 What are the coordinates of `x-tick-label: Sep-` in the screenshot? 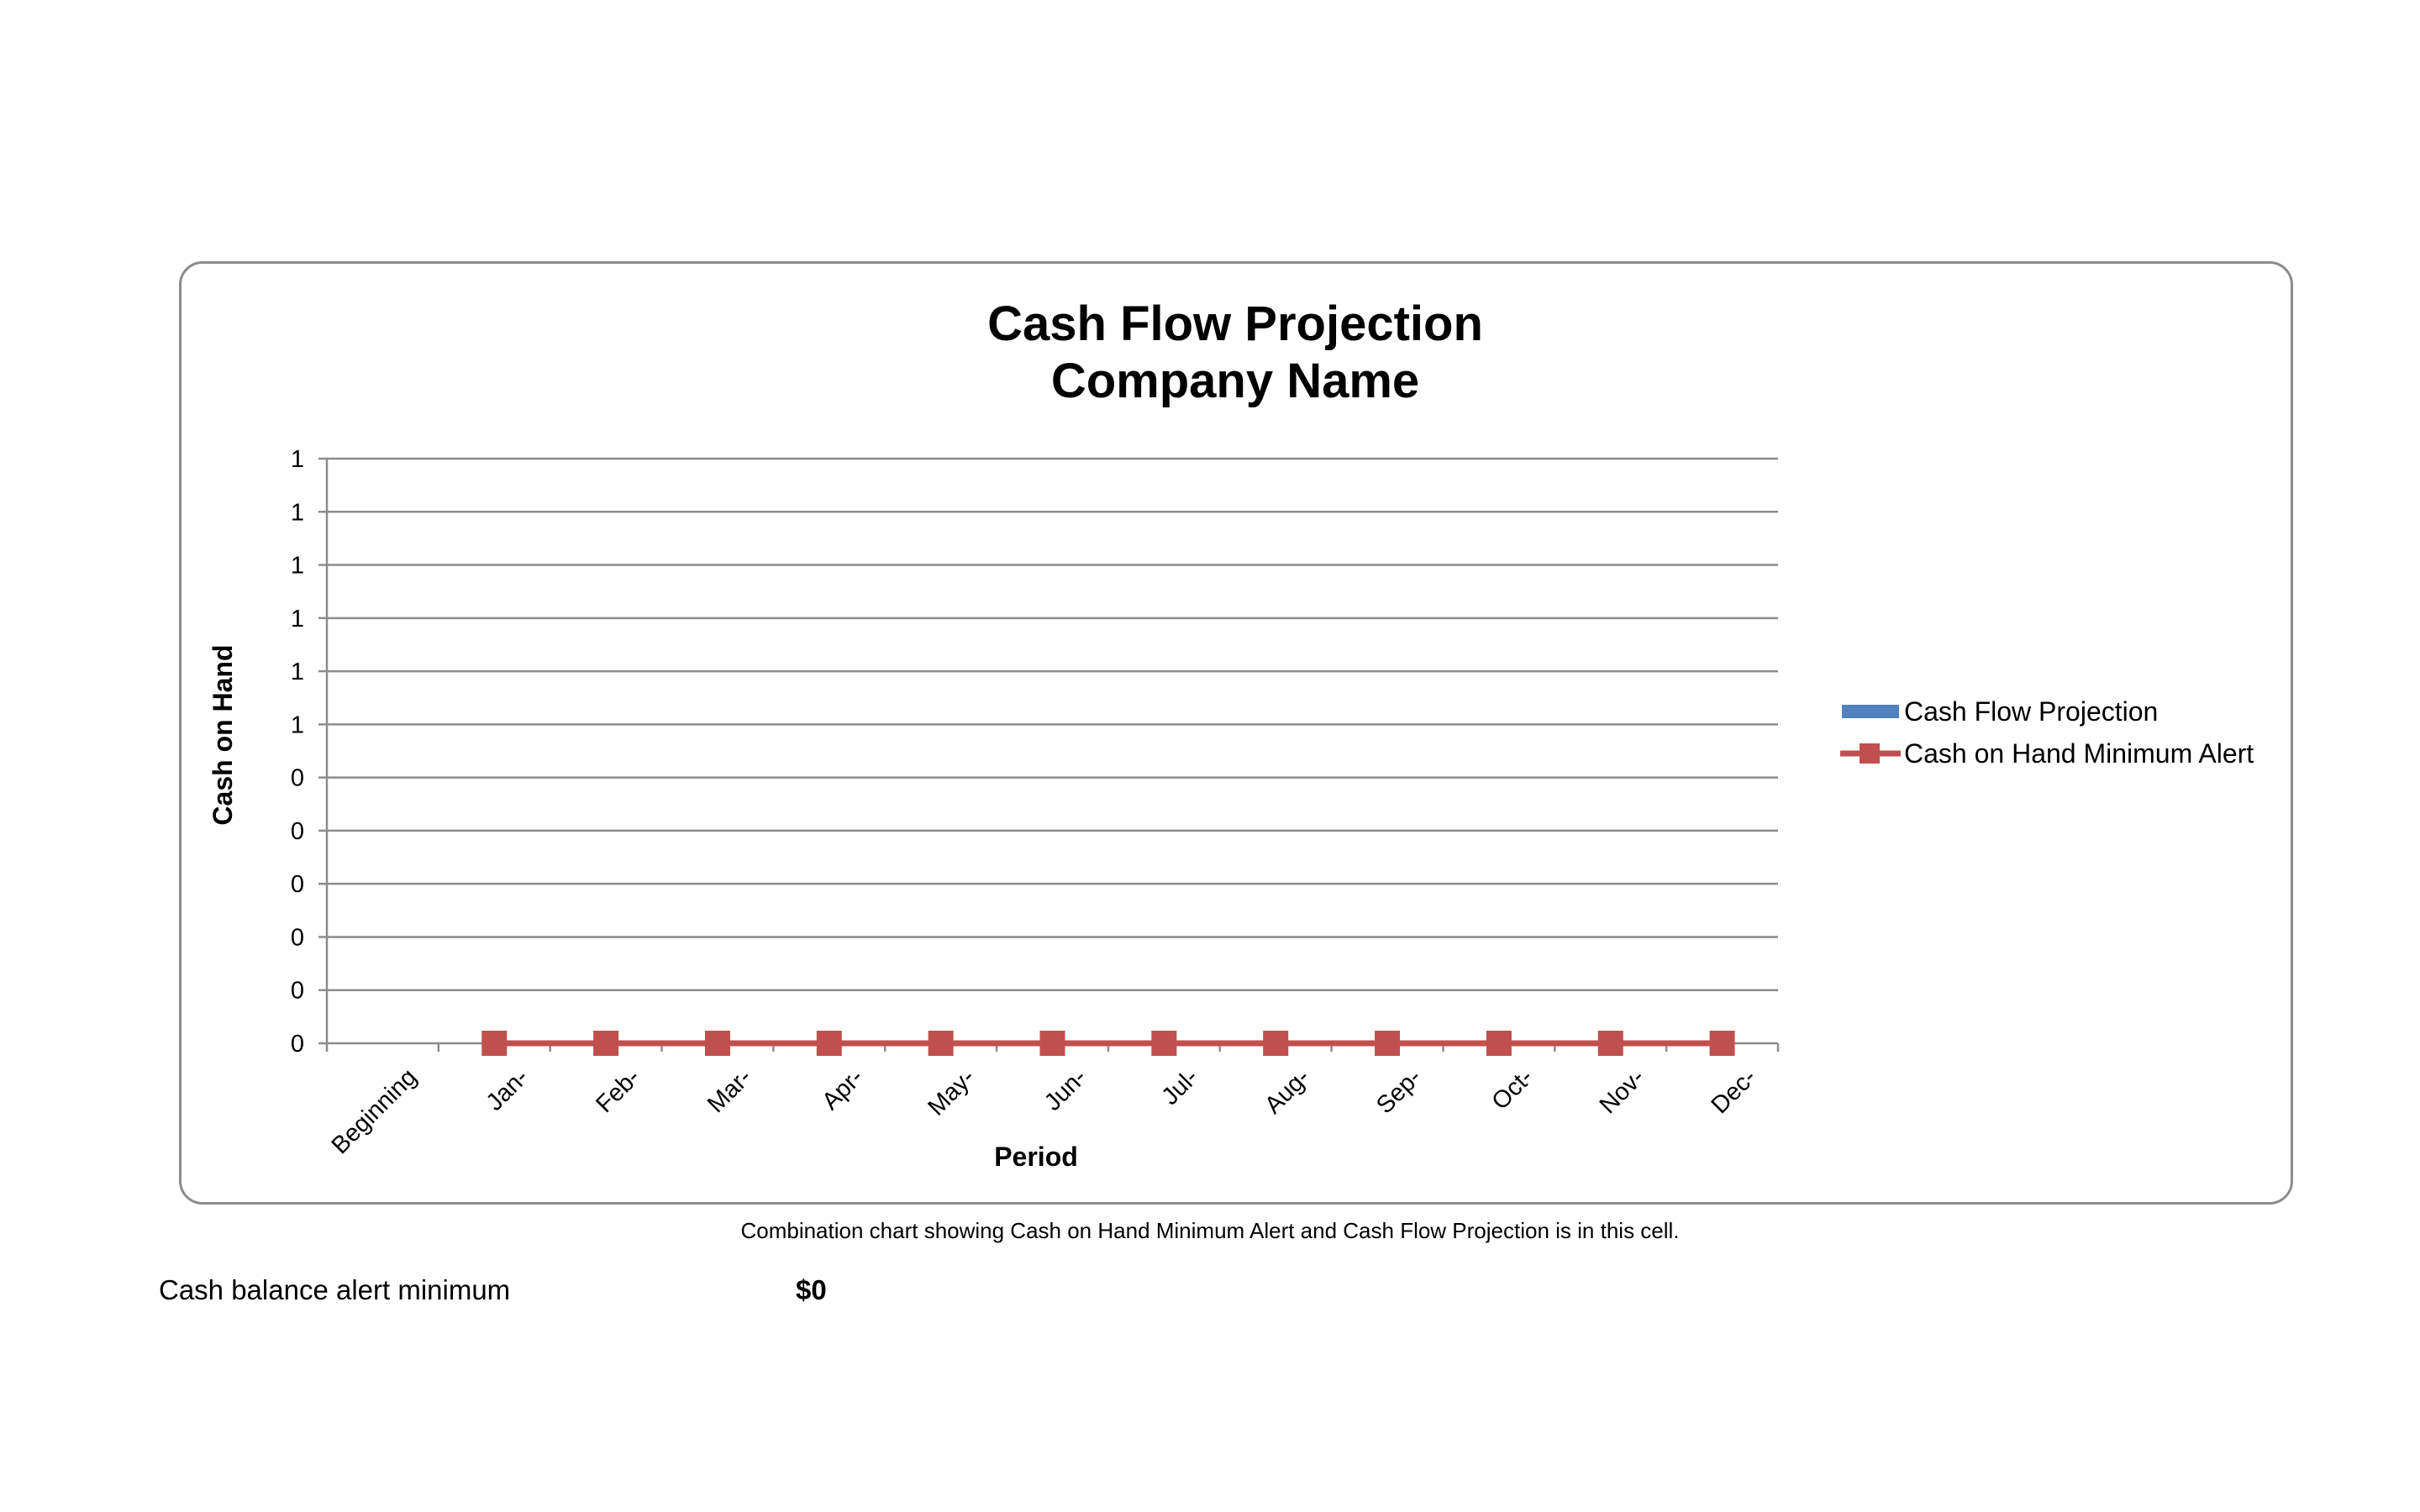 It's located at (1399, 1091).